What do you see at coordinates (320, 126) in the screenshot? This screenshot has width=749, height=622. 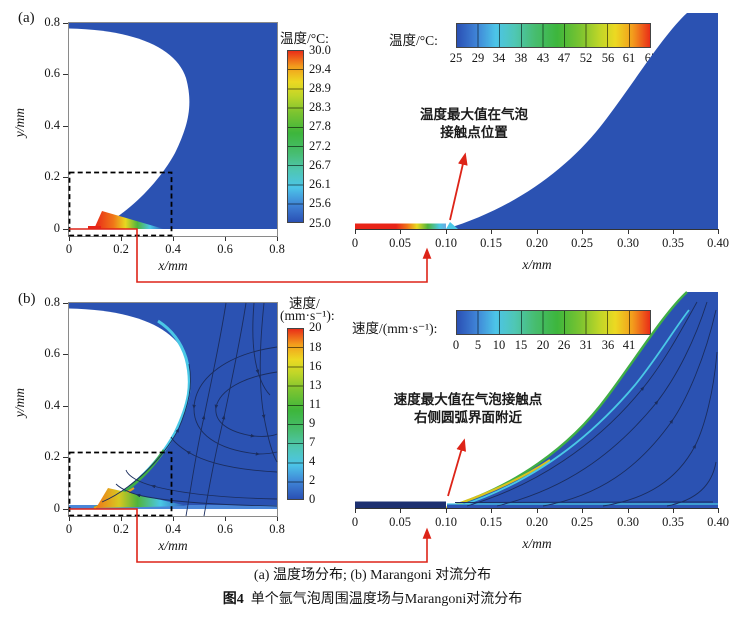 I see `a-left-colorbar-tick: 27.8` at bounding box center [320, 126].